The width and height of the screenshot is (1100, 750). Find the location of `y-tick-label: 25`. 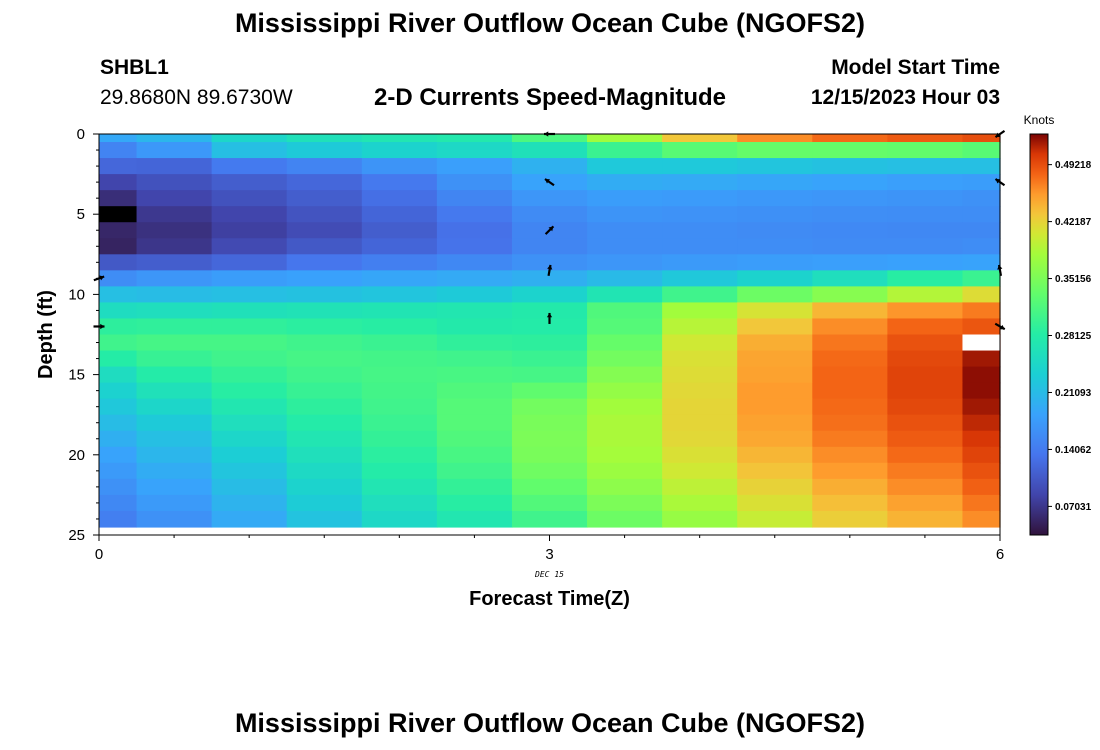

y-tick-label: 25 is located at coordinates (76, 535).